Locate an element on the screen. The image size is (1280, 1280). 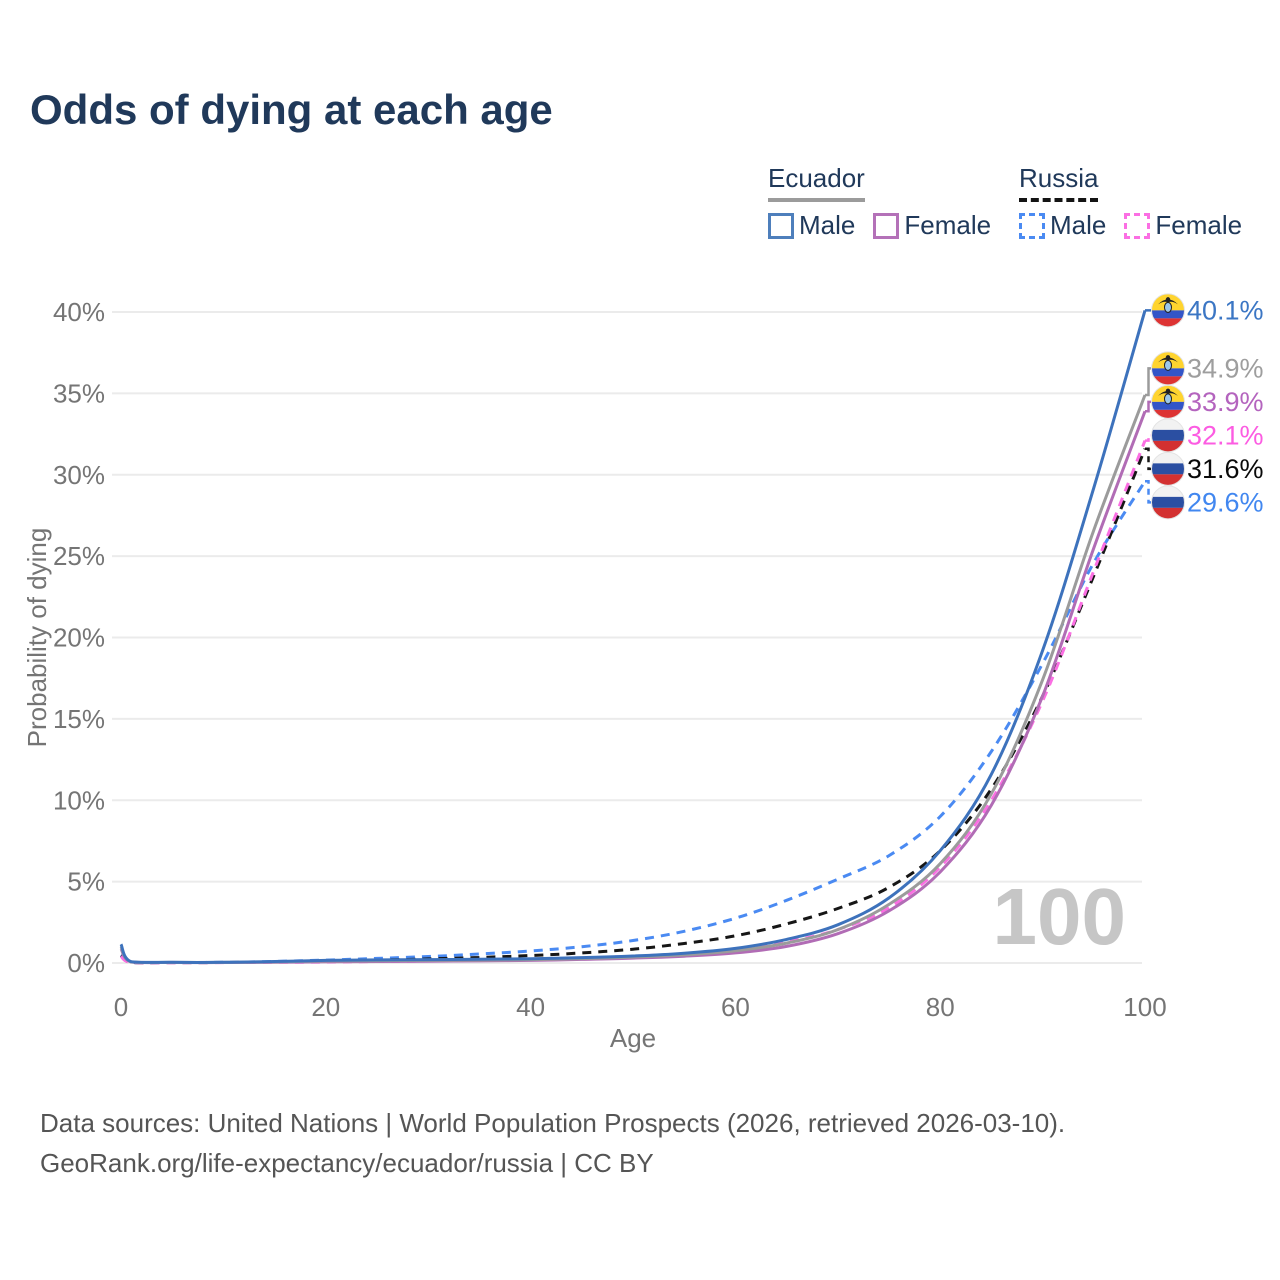
legend-ecuador-male-label: Male is located at coordinates (827, 225).